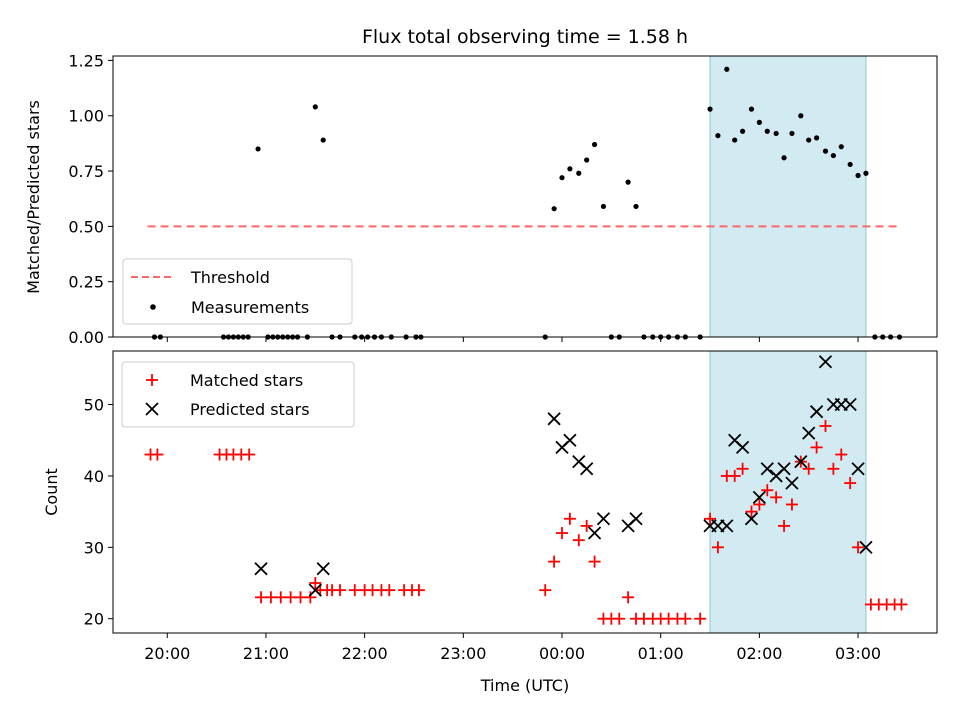 This screenshot has width=960, height=720. I want to click on legend-matched-swatch, so click(152, 380).